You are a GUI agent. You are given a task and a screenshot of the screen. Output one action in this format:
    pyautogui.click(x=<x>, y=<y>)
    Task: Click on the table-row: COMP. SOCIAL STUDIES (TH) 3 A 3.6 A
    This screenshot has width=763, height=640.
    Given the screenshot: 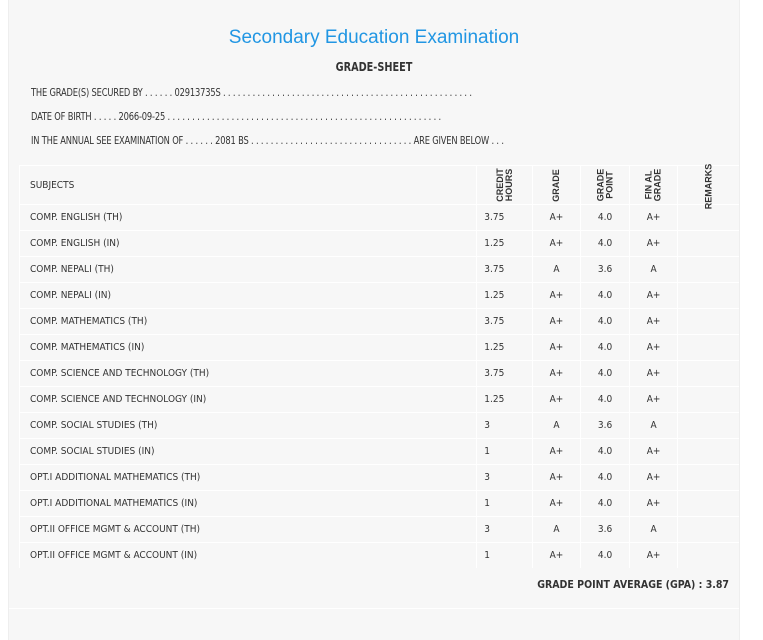 What is the action you would take?
    pyautogui.click(x=378, y=425)
    